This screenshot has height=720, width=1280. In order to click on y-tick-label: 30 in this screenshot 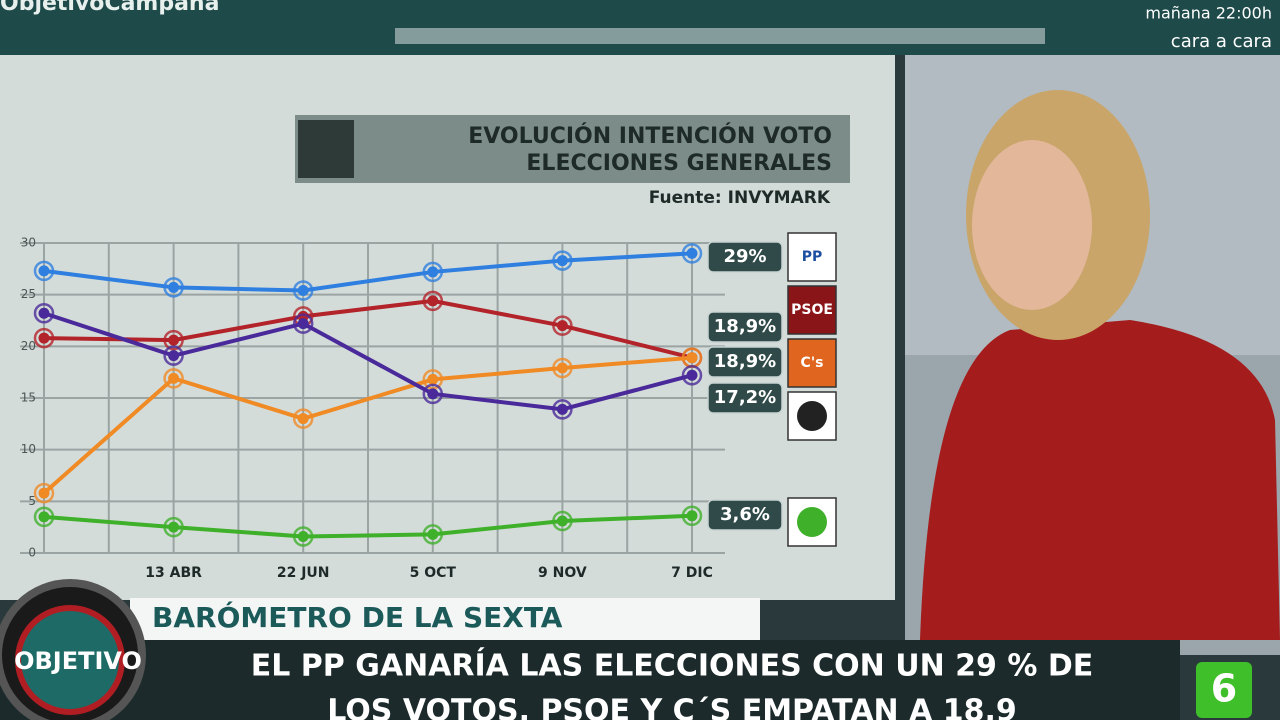, I will do `click(28, 243)`.